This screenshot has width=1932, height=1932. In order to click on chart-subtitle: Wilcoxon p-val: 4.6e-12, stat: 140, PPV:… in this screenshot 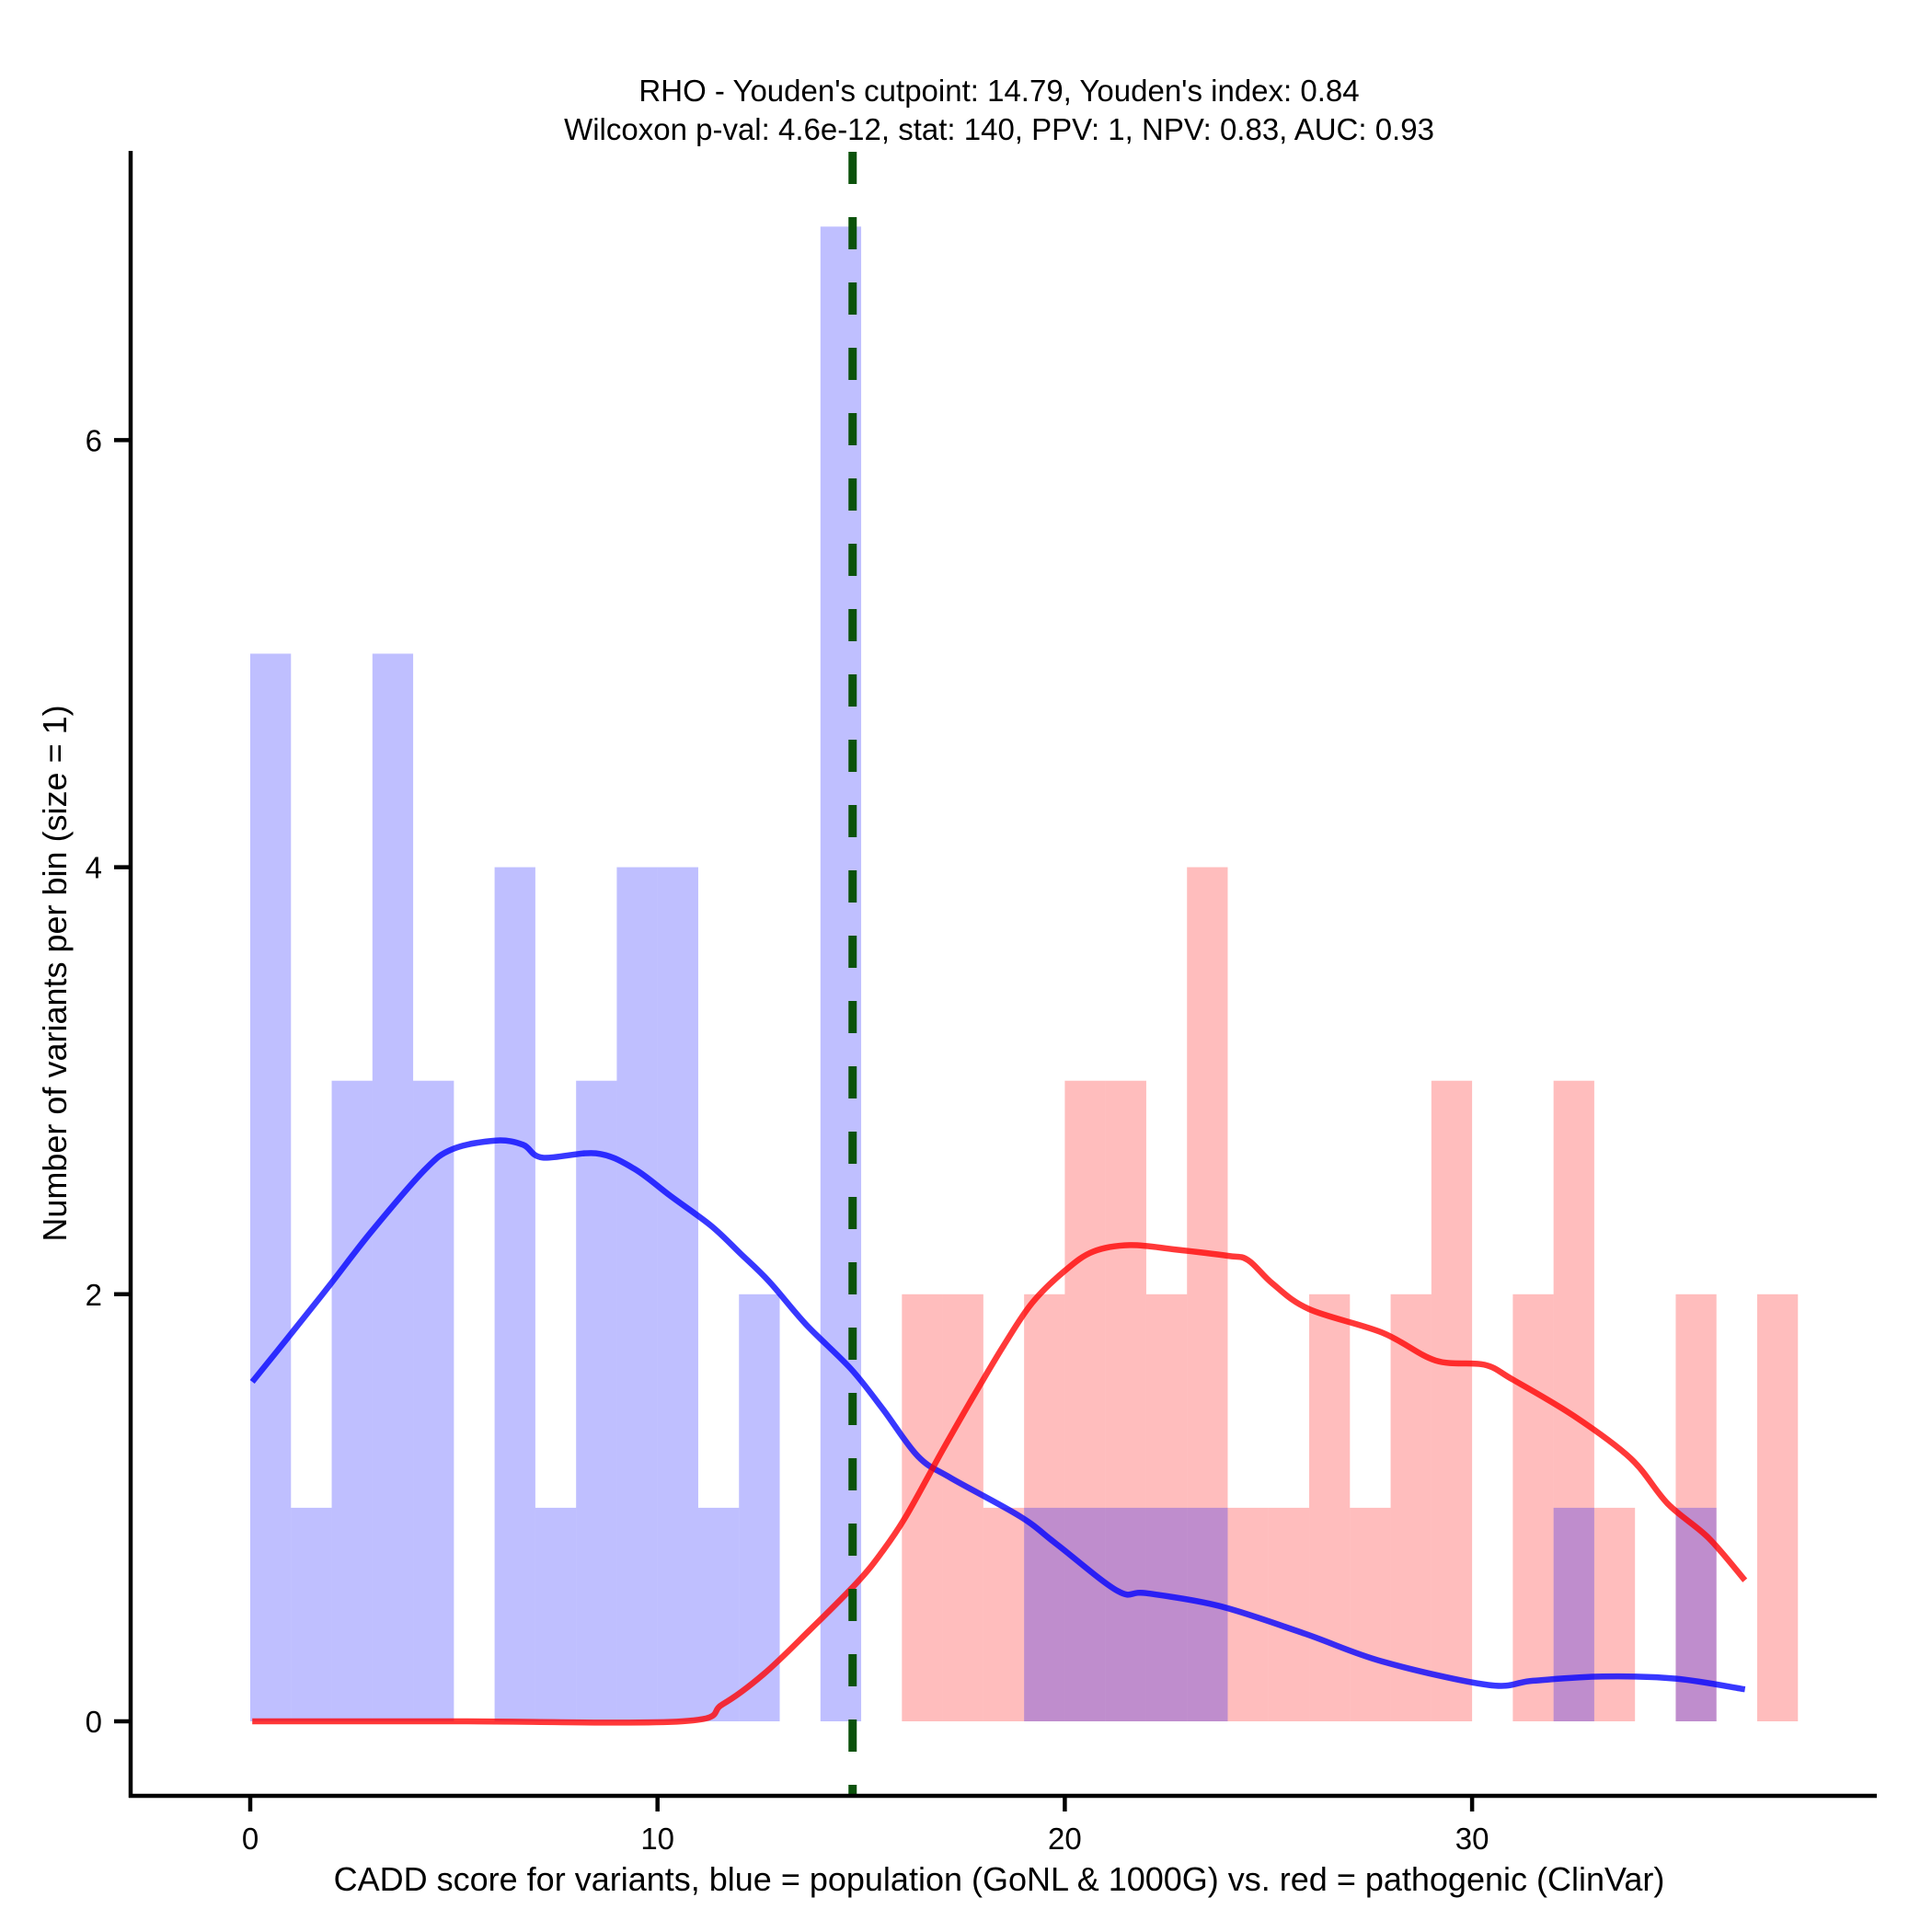, I will do `click(999, 129)`.